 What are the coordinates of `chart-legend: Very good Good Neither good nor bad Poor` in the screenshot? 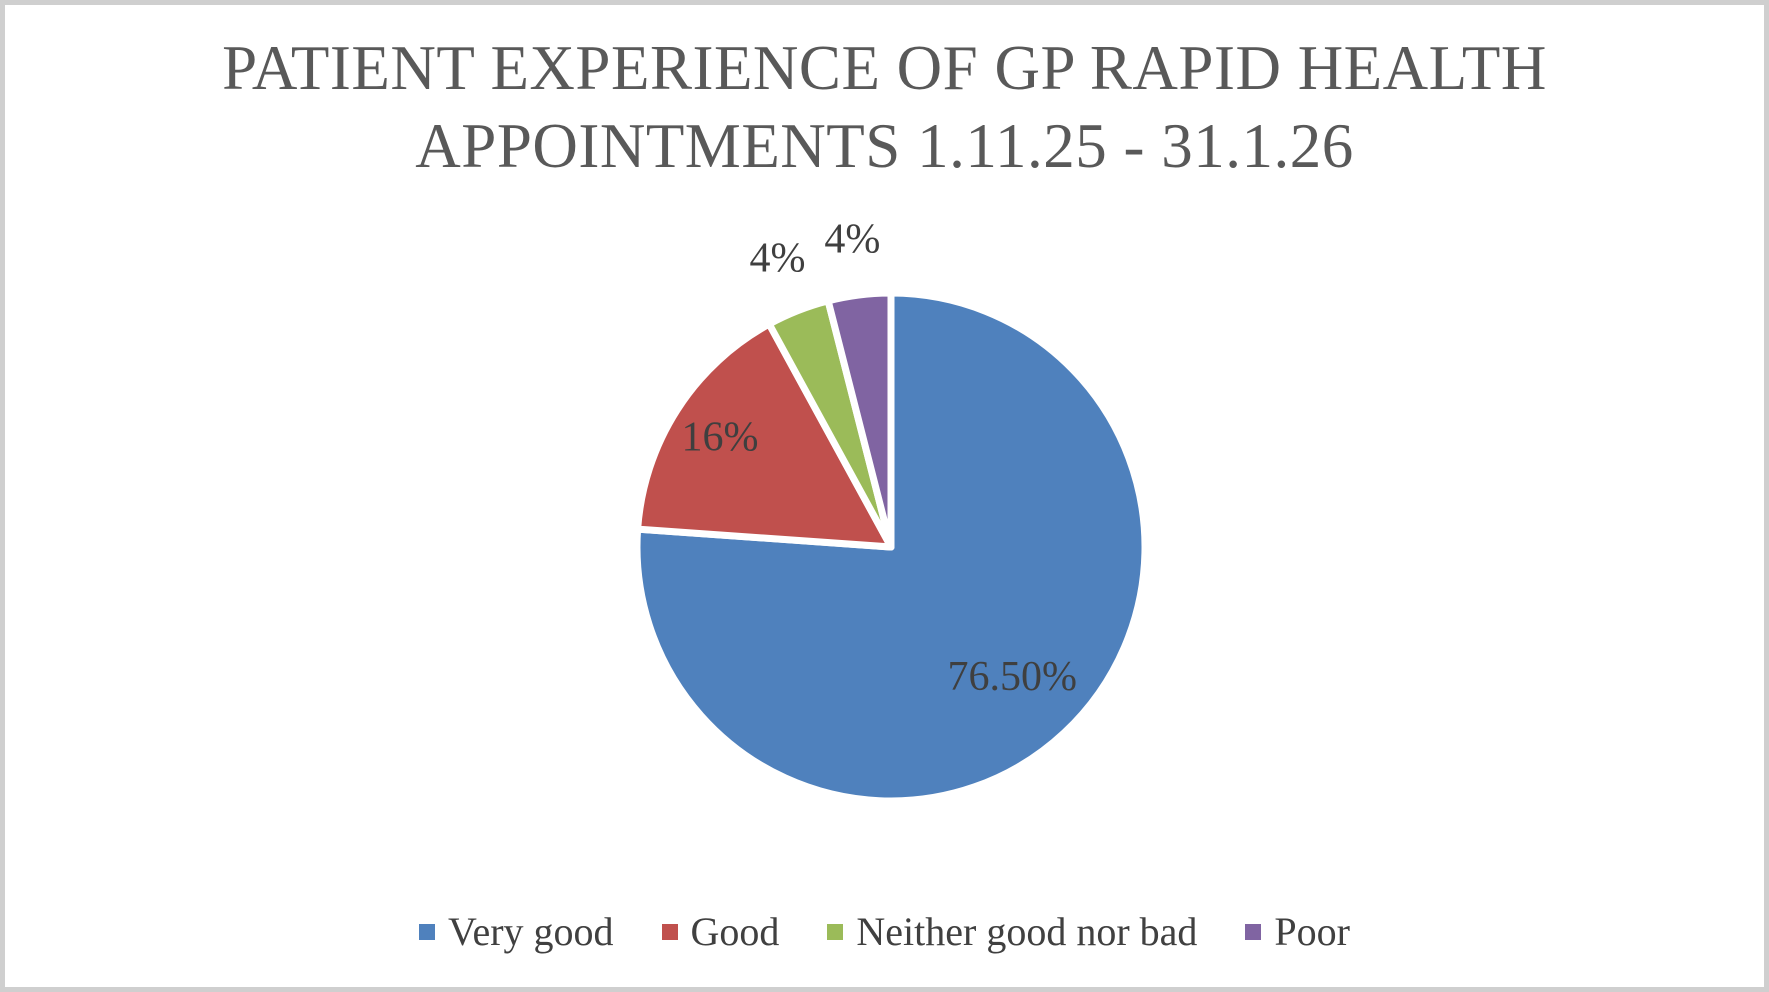 It's located at (884, 931).